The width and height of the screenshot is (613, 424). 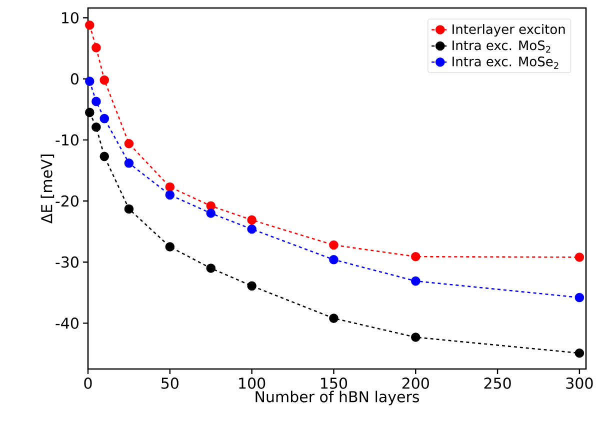 I want to click on x-tick-label: 150, so click(x=334, y=383).